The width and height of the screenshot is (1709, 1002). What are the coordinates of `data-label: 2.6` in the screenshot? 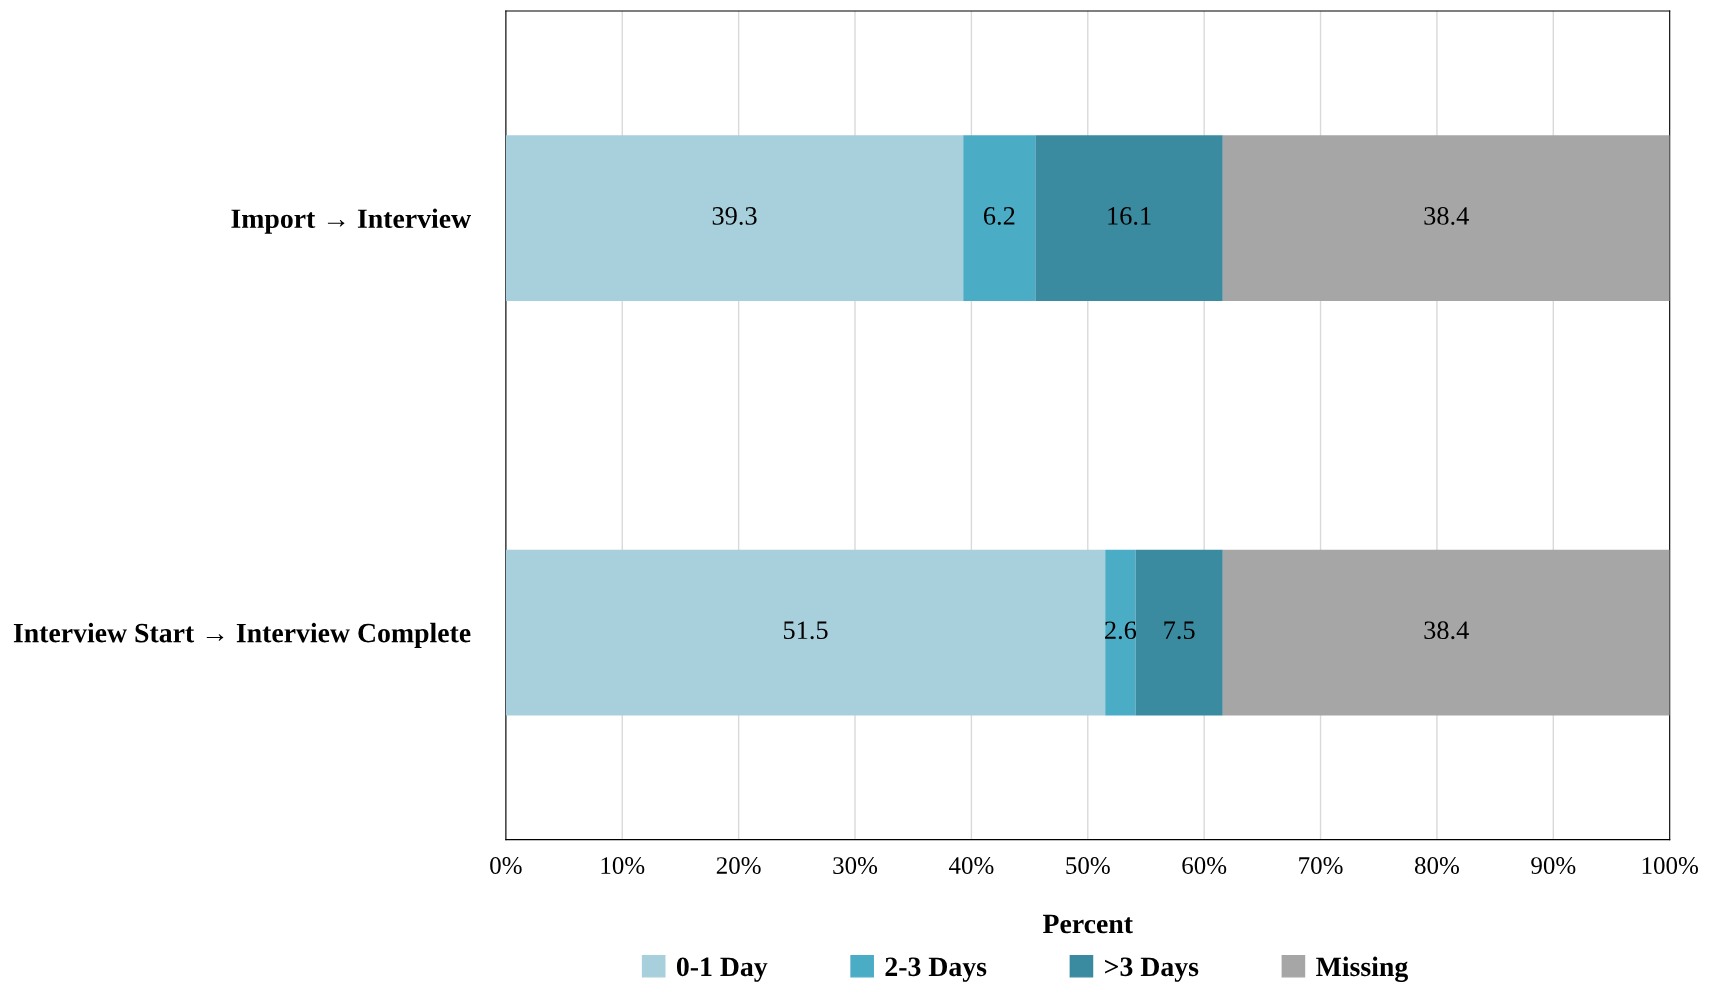 It's located at (1121, 630).